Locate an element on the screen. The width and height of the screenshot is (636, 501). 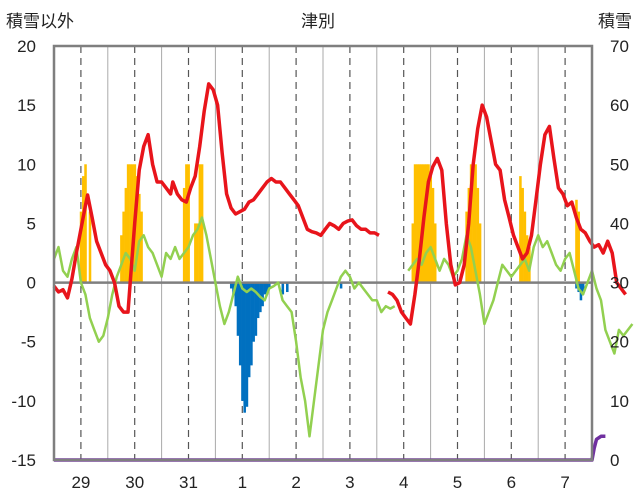
y-left-tick-label: -10 is located at coordinates (23, 401).